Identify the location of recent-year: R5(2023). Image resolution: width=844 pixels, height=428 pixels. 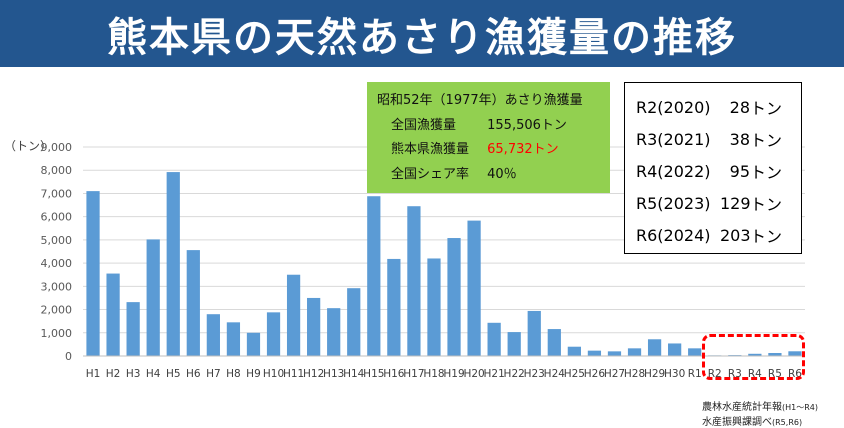
(673, 203).